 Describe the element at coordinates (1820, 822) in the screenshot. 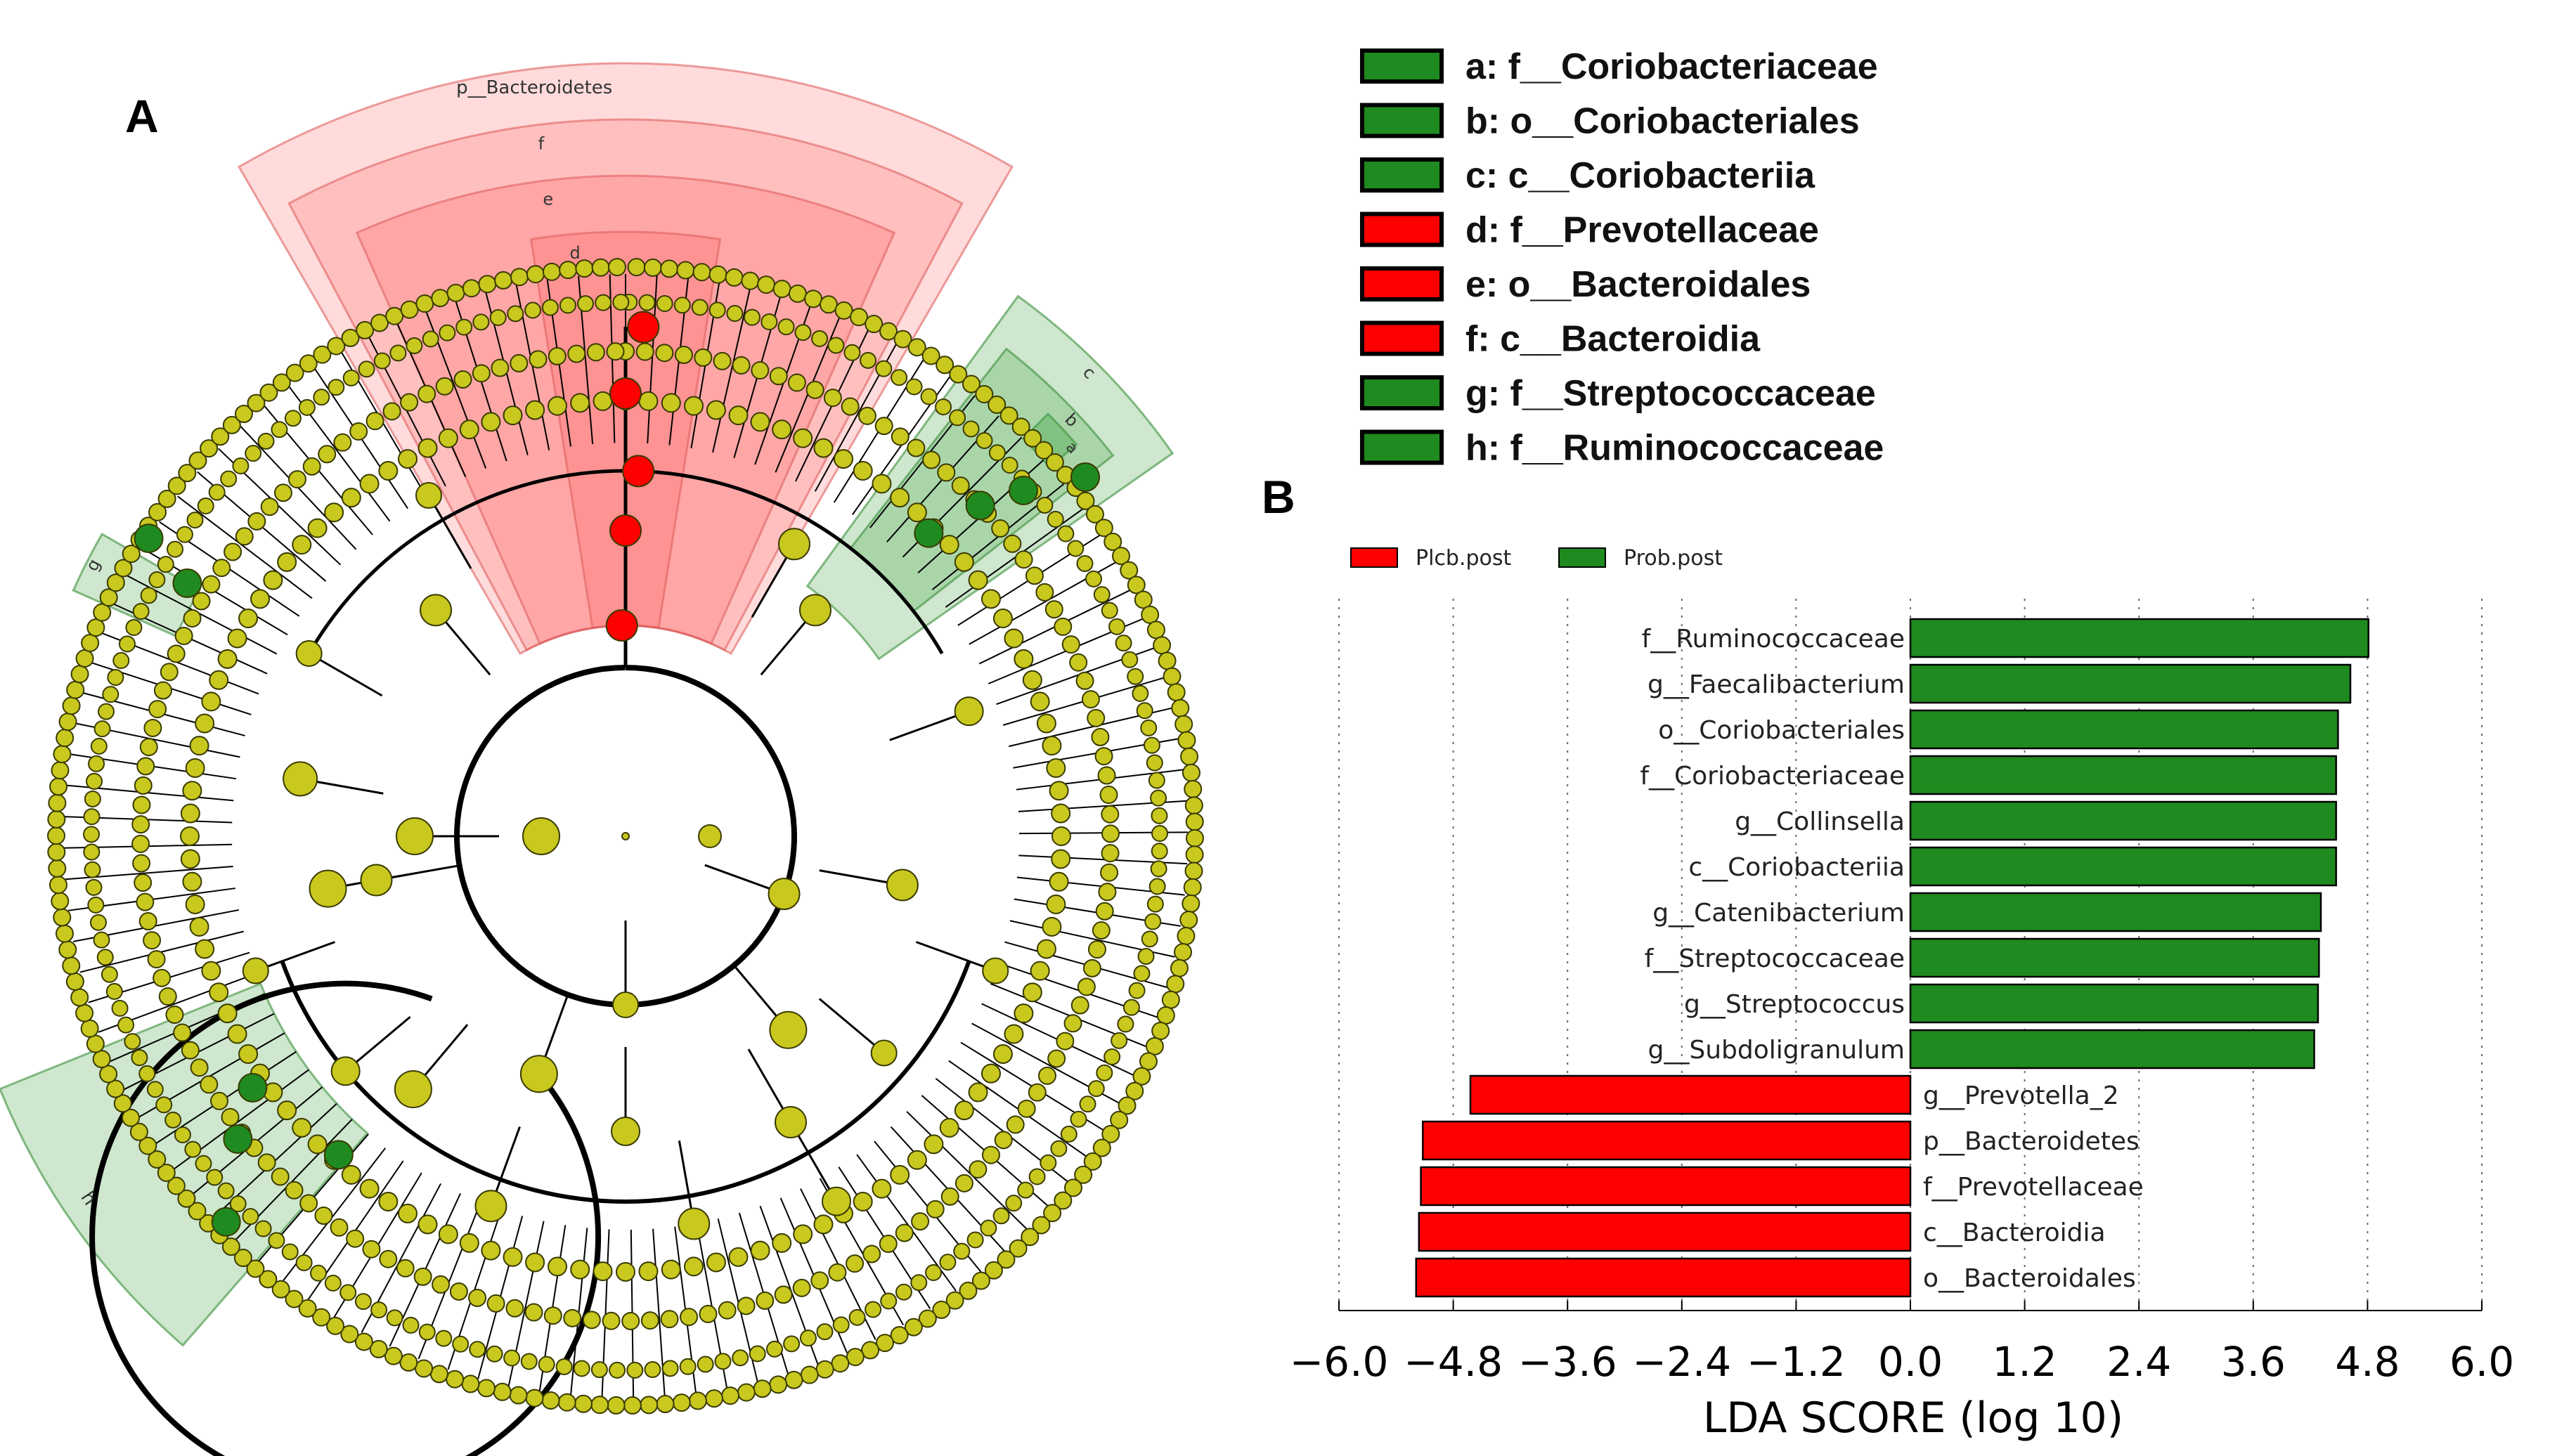

I see `bar-label: g__Collinsella` at that location.